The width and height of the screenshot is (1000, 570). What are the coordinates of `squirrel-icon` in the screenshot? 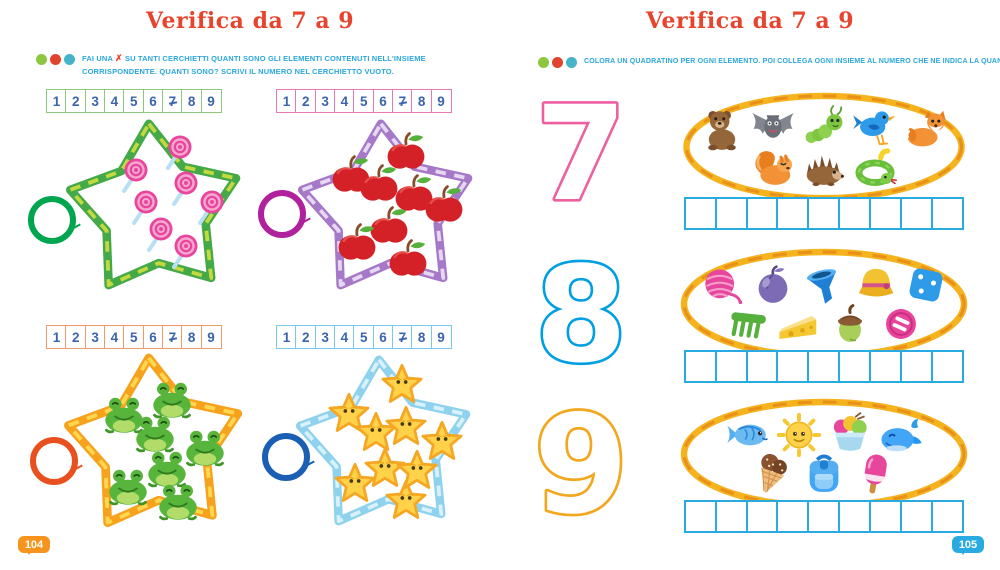 It's located at (773, 167).